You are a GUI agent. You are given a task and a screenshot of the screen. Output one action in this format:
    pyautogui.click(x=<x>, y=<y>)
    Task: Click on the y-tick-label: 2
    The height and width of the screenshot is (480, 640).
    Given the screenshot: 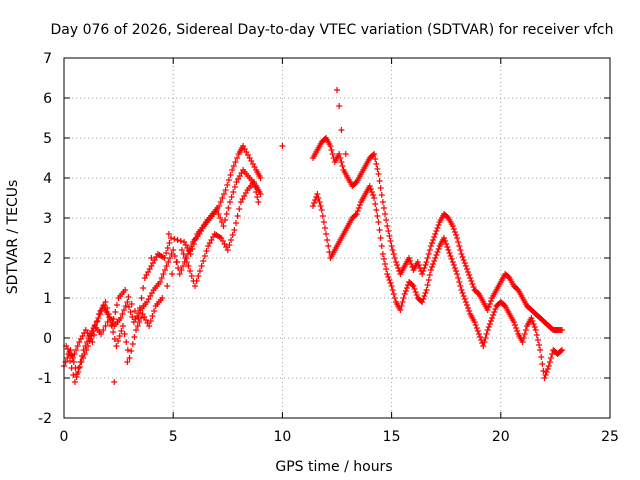 What is the action you would take?
    pyautogui.click(x=47, y=259)
    